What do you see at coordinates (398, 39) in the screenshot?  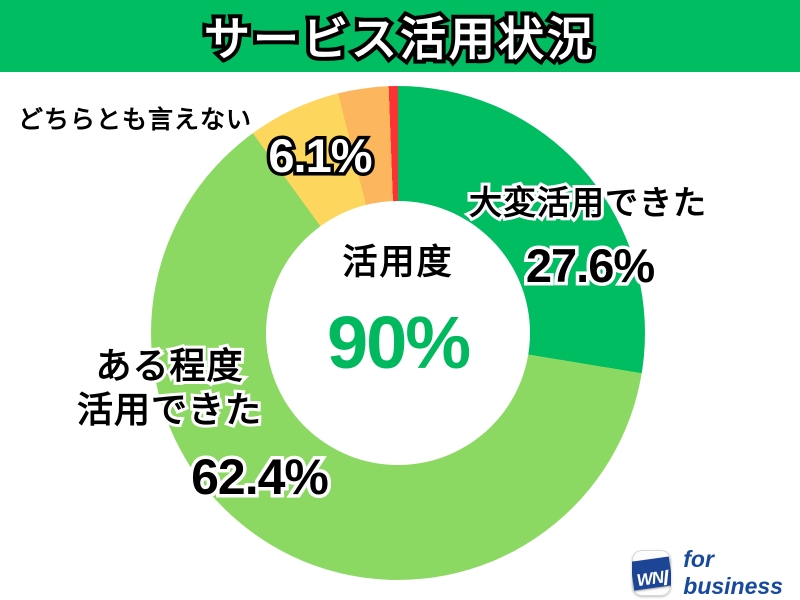 I see `page-title: サービス活用状況 サービス活用状況` at bounding box center [398, 39].